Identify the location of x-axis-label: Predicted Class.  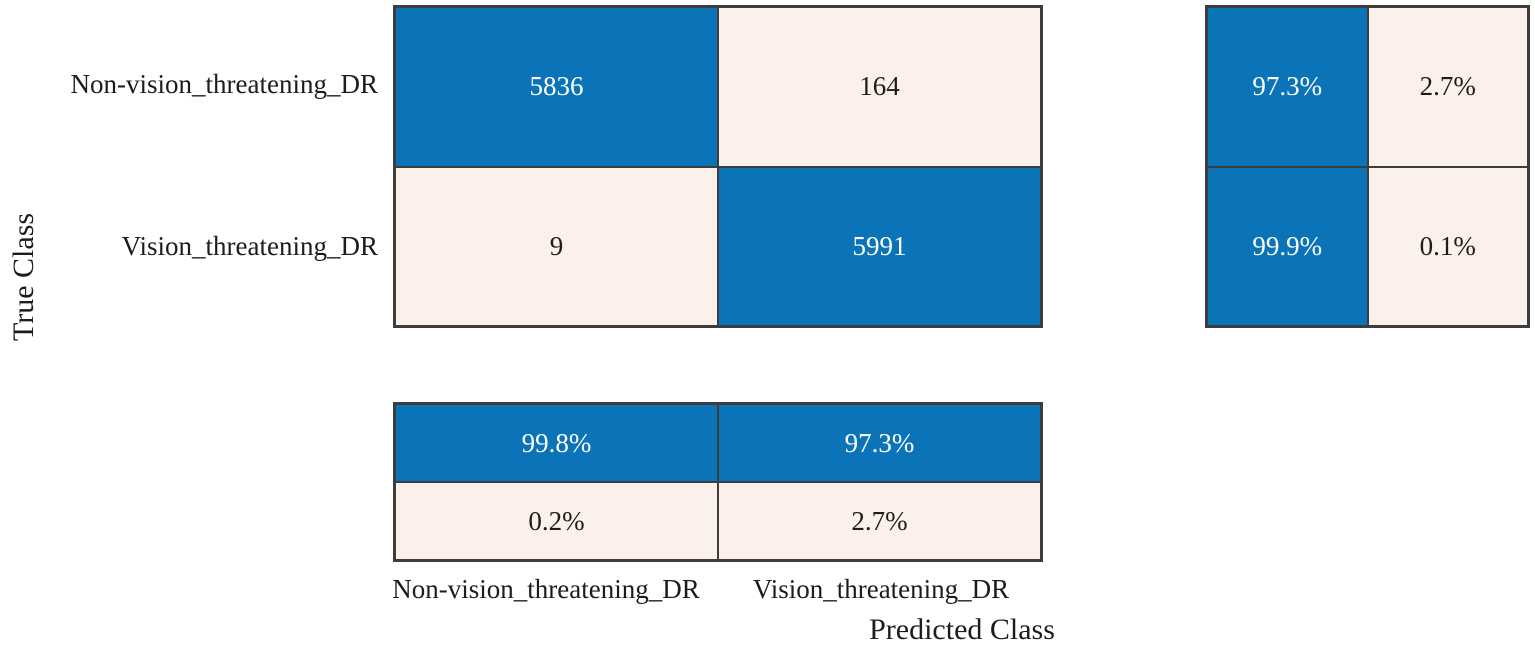
(962, 629).